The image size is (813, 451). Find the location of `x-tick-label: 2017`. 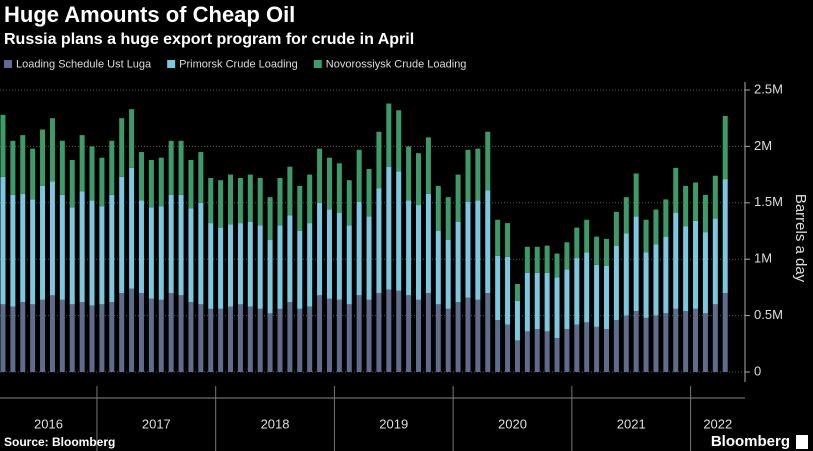

x-tick-label: 2017 is located at coordinates (156, 423).